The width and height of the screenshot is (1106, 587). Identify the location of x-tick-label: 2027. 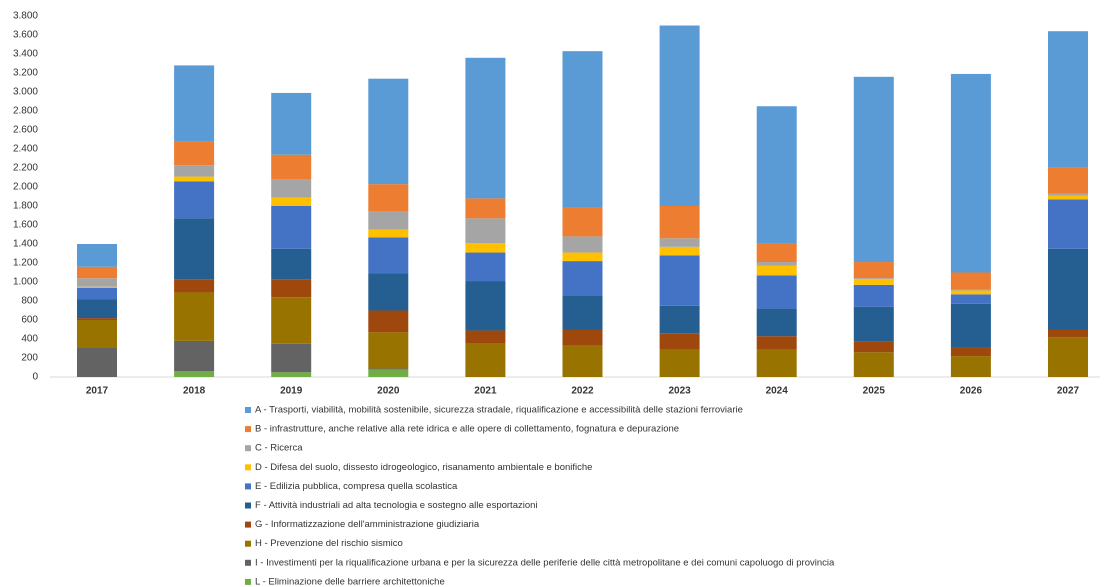
(1068, 391).